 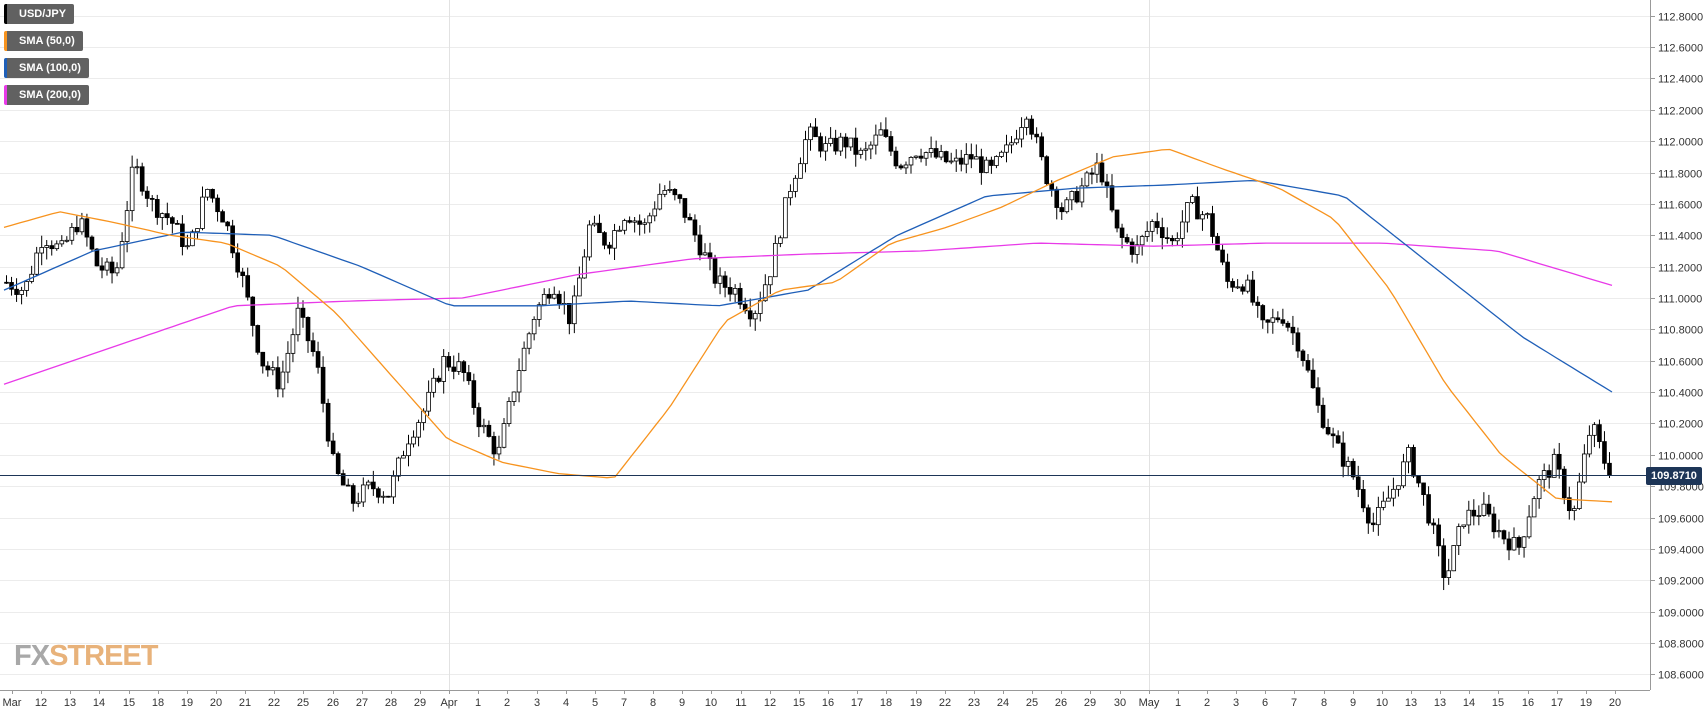 What do you see at coordinates (595, 703) in the screenshot?
I see `x-tick-label: 5` at bounding box center [595, 703].